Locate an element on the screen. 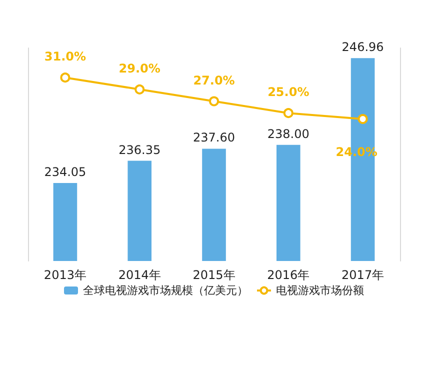 The image size is (428, 369). x-tick-label: 2015年 is located at coordinates (214, 275).